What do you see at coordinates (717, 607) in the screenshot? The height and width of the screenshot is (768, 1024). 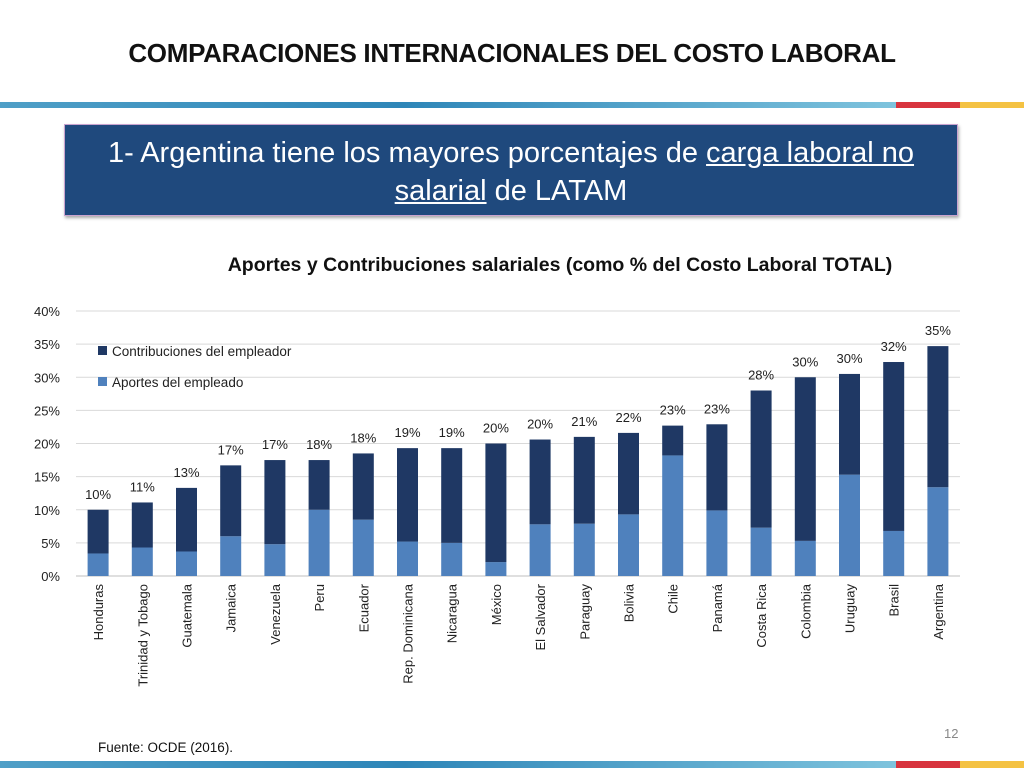 I see `x-tick-label: Panamá` at bounding box center [717, 607].